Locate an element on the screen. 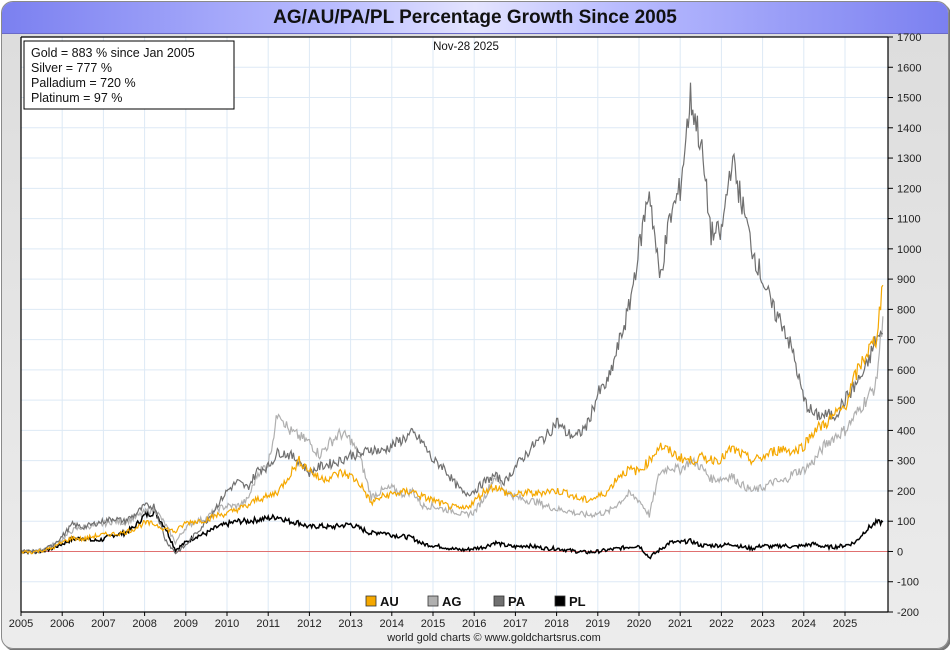 The image size is (950, 650). y-tick-label: 200 is located at coordinates (906, 492).